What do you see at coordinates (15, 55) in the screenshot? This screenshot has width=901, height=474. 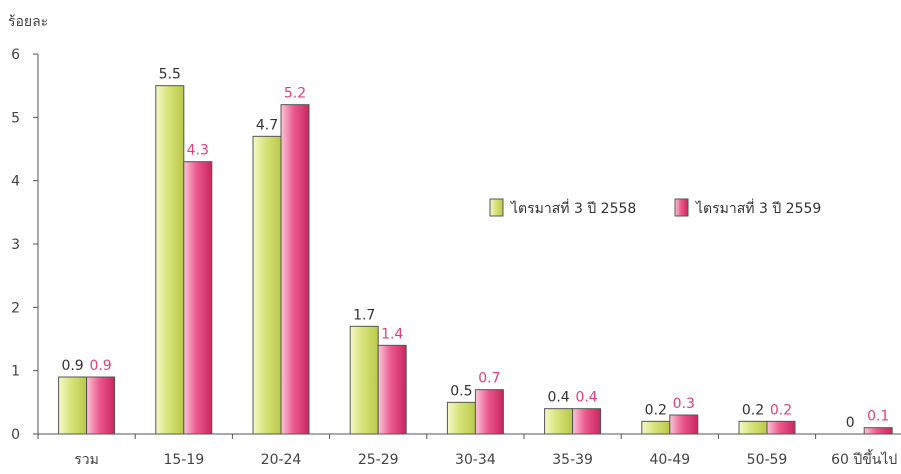 I see `y-tick-label: 6` at bounding box center [15, 55].